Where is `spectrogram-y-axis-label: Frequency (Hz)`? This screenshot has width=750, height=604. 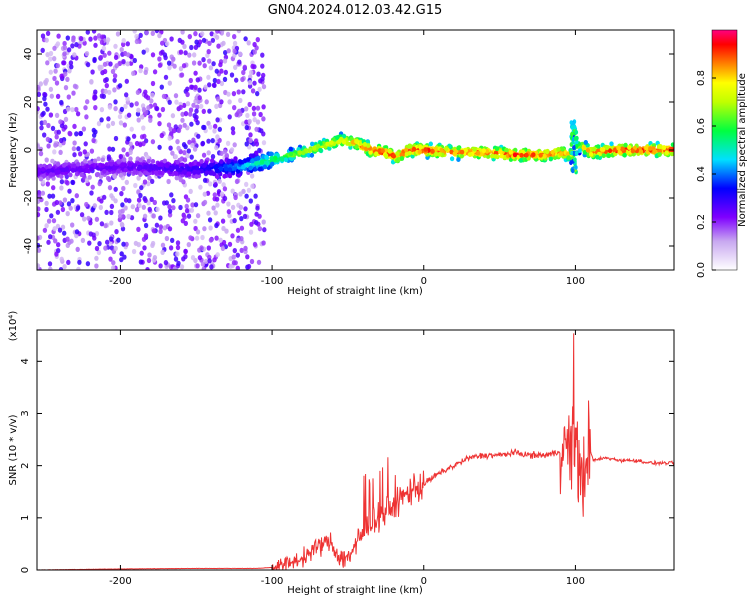 spectrogram-y-axis-label: Frequency (Hz) is located at coordinates (13, 150).